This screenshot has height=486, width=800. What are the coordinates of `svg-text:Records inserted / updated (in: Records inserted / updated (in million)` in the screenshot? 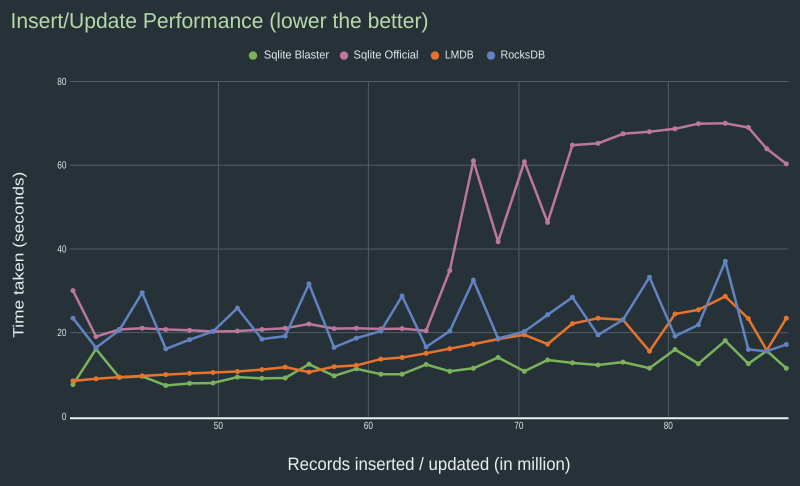 It's located at (429, 464).